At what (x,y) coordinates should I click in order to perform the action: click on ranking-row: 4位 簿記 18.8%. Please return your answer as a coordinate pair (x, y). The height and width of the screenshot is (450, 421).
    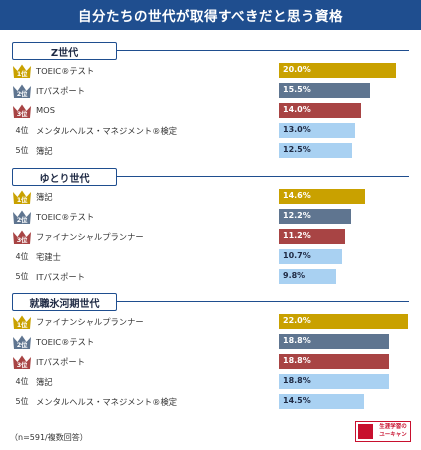
    Looking at the image, I should click on (210, 382).